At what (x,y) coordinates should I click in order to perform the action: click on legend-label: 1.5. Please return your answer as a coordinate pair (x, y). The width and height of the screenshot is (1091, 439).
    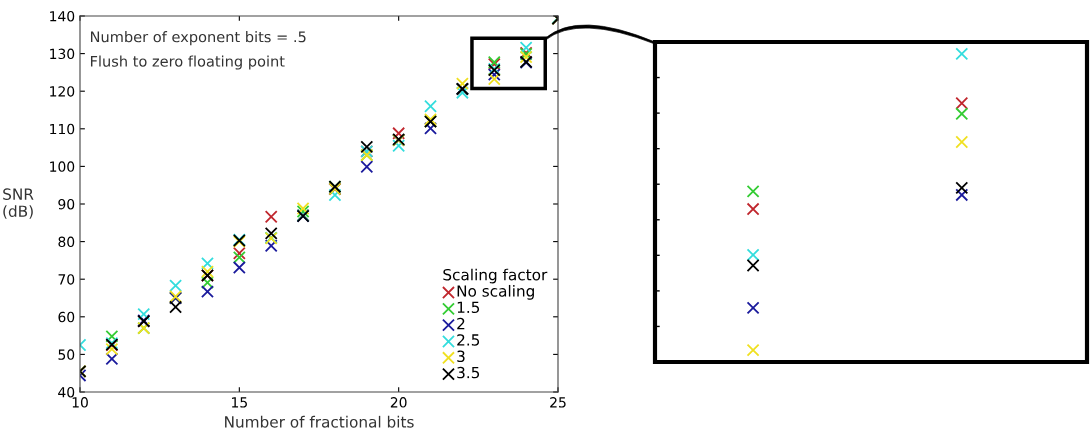
    Looking at the image, I should click on (468, 307).